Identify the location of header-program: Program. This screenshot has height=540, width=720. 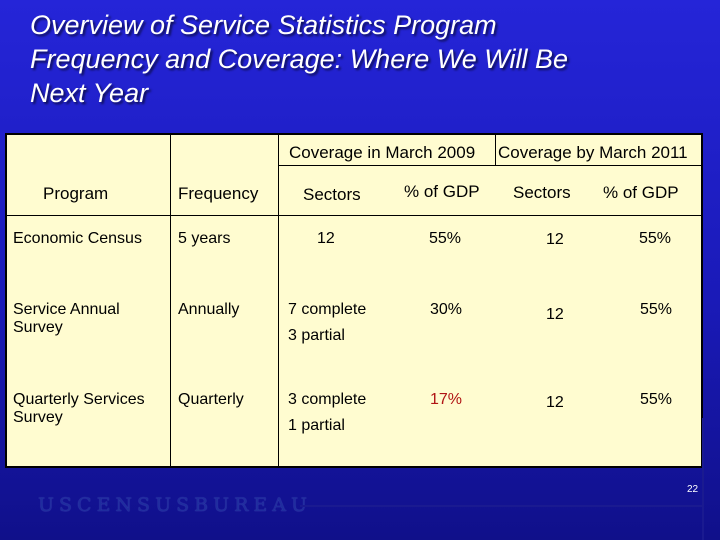
(76, 193).